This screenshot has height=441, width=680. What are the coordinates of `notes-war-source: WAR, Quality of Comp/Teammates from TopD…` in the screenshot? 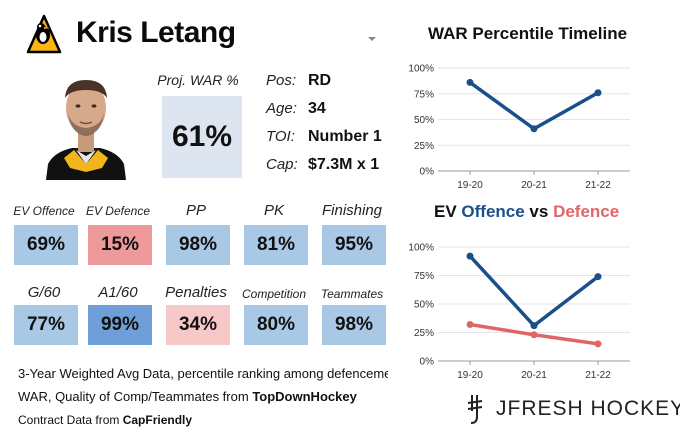 It's located at (187, 396).